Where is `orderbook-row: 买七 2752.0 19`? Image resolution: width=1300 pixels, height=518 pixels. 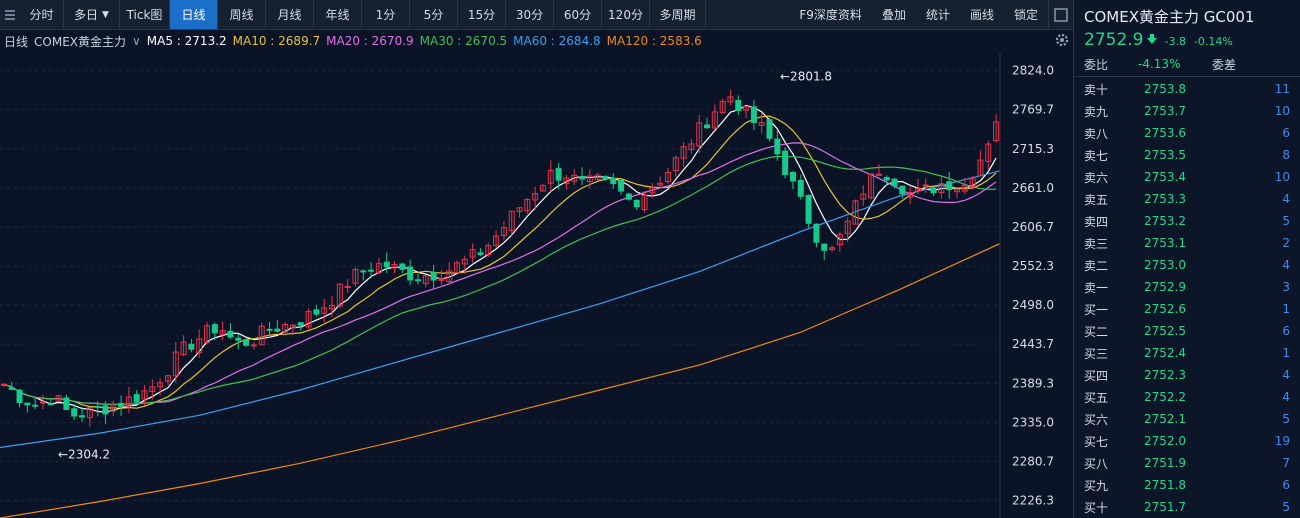 orderbook-row: 买七 2752.0 19 is located at coordinates (1187, 441).